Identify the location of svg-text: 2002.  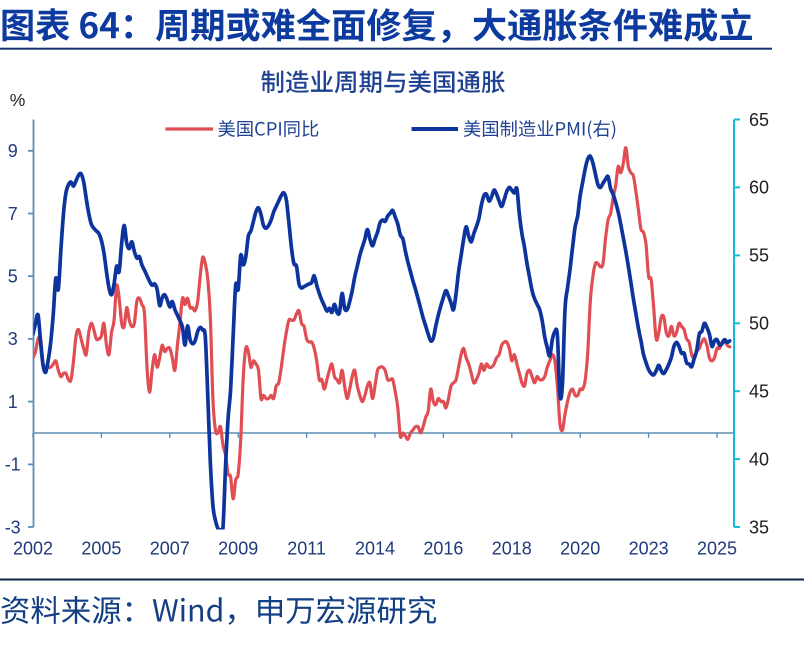
(33, 549).